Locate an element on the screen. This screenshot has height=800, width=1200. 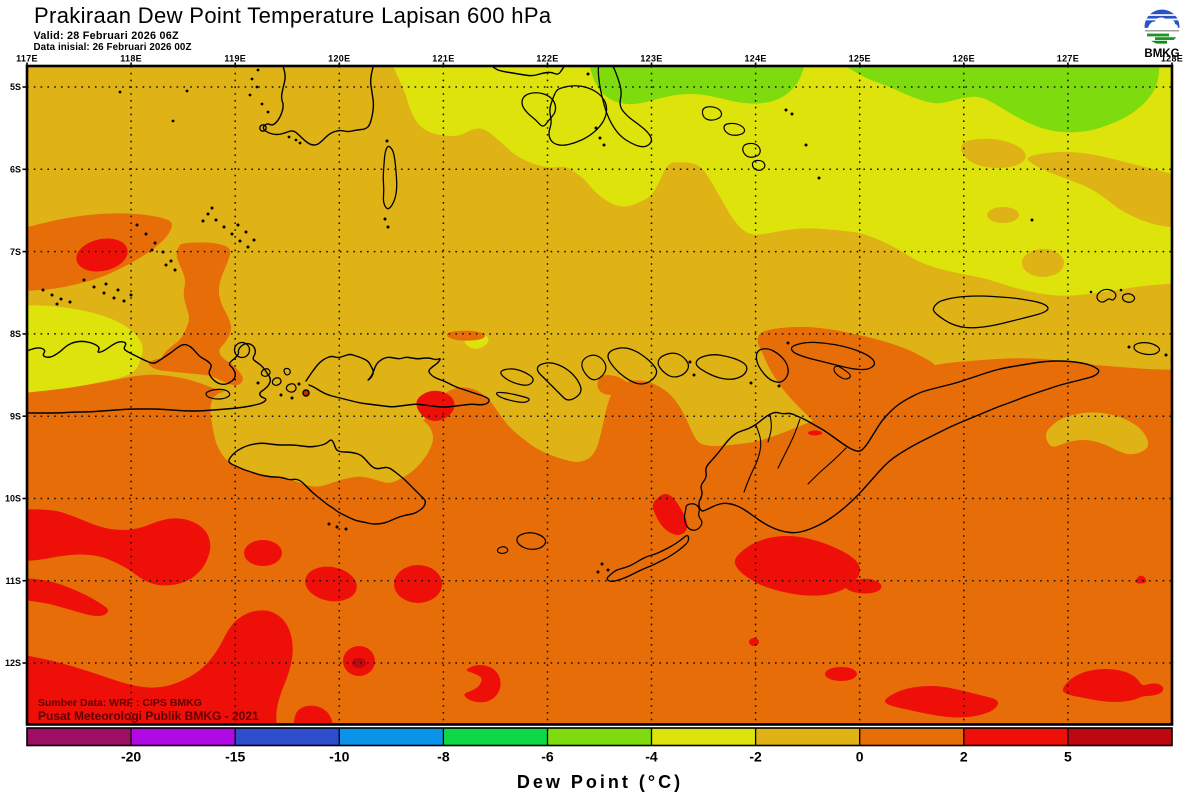
svg-text: 10S is located at coordinates (13, 499).